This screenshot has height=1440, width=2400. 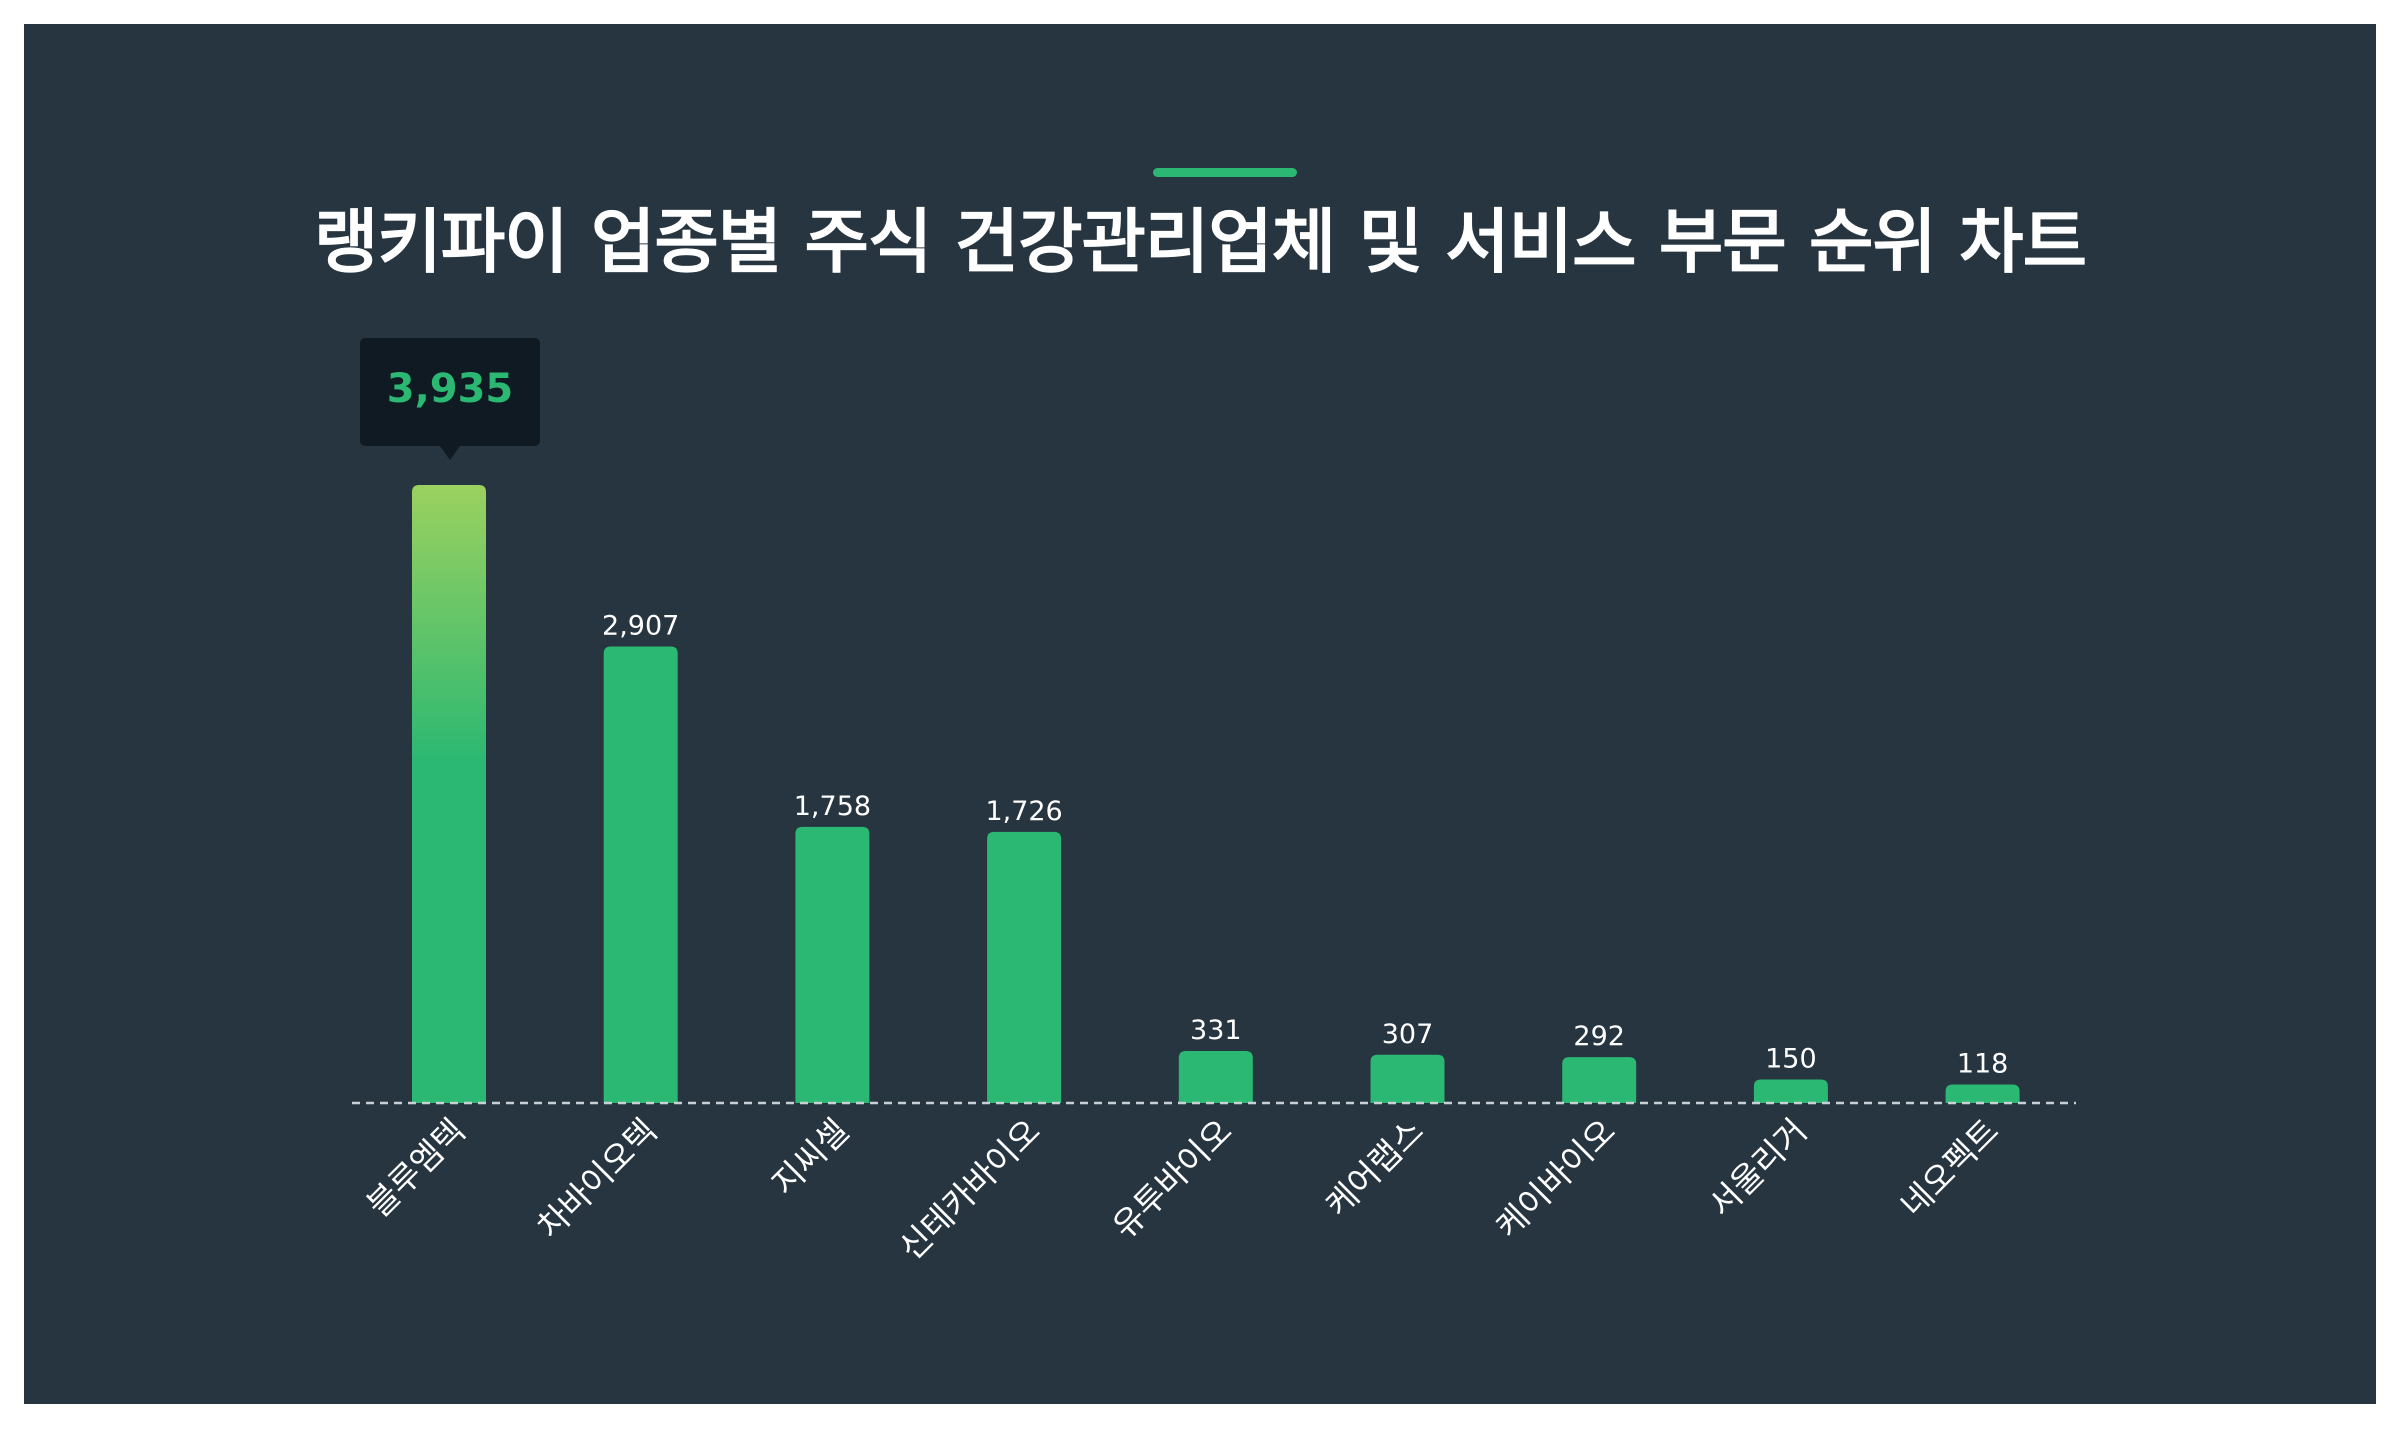 I want to click on tooltip-value: 3,935, so click(x=450, y=389).